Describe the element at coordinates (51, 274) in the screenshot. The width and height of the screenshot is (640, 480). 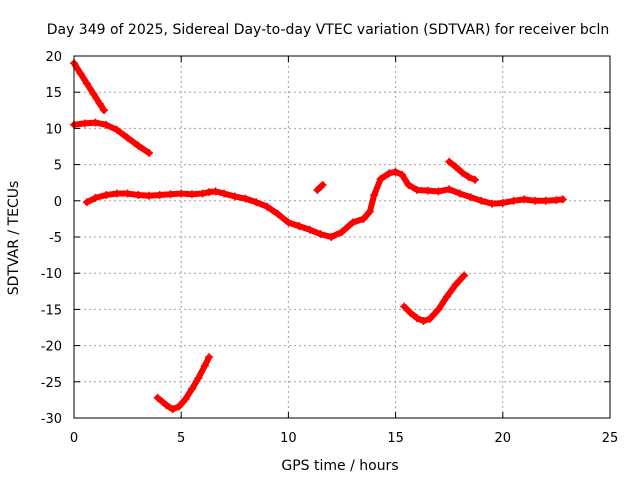
I see `y-tick-label: -10` at that location.